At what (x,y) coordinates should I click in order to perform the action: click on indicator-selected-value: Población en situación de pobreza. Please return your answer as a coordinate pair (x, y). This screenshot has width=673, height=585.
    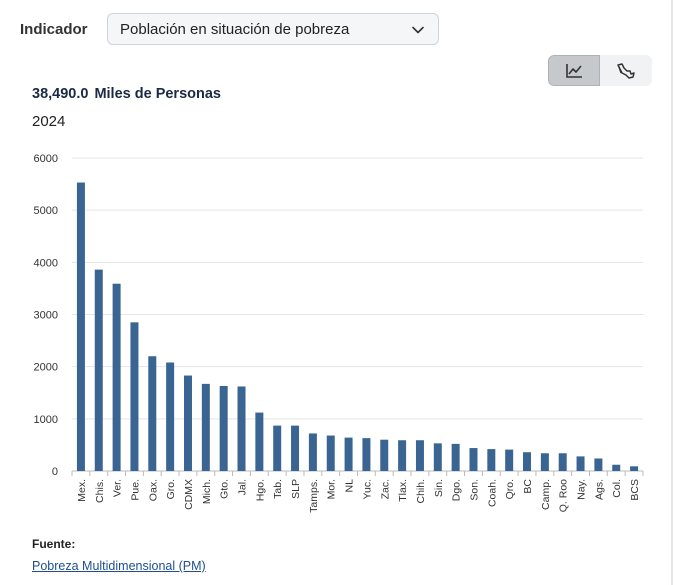
    Looking at the image, I should click on (235, 29).